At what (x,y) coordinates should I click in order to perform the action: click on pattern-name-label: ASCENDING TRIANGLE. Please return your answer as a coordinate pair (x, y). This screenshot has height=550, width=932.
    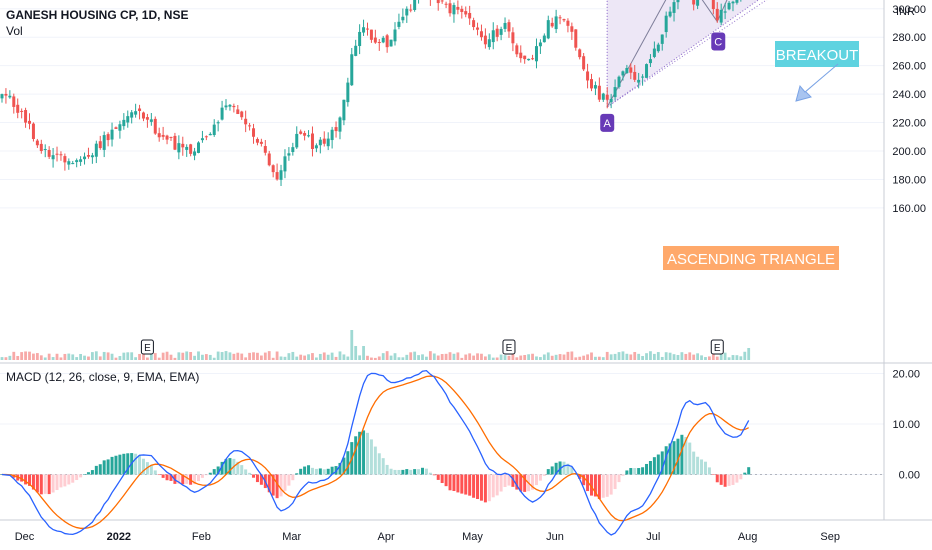
    Looking at the image, I should click on (751, 258).